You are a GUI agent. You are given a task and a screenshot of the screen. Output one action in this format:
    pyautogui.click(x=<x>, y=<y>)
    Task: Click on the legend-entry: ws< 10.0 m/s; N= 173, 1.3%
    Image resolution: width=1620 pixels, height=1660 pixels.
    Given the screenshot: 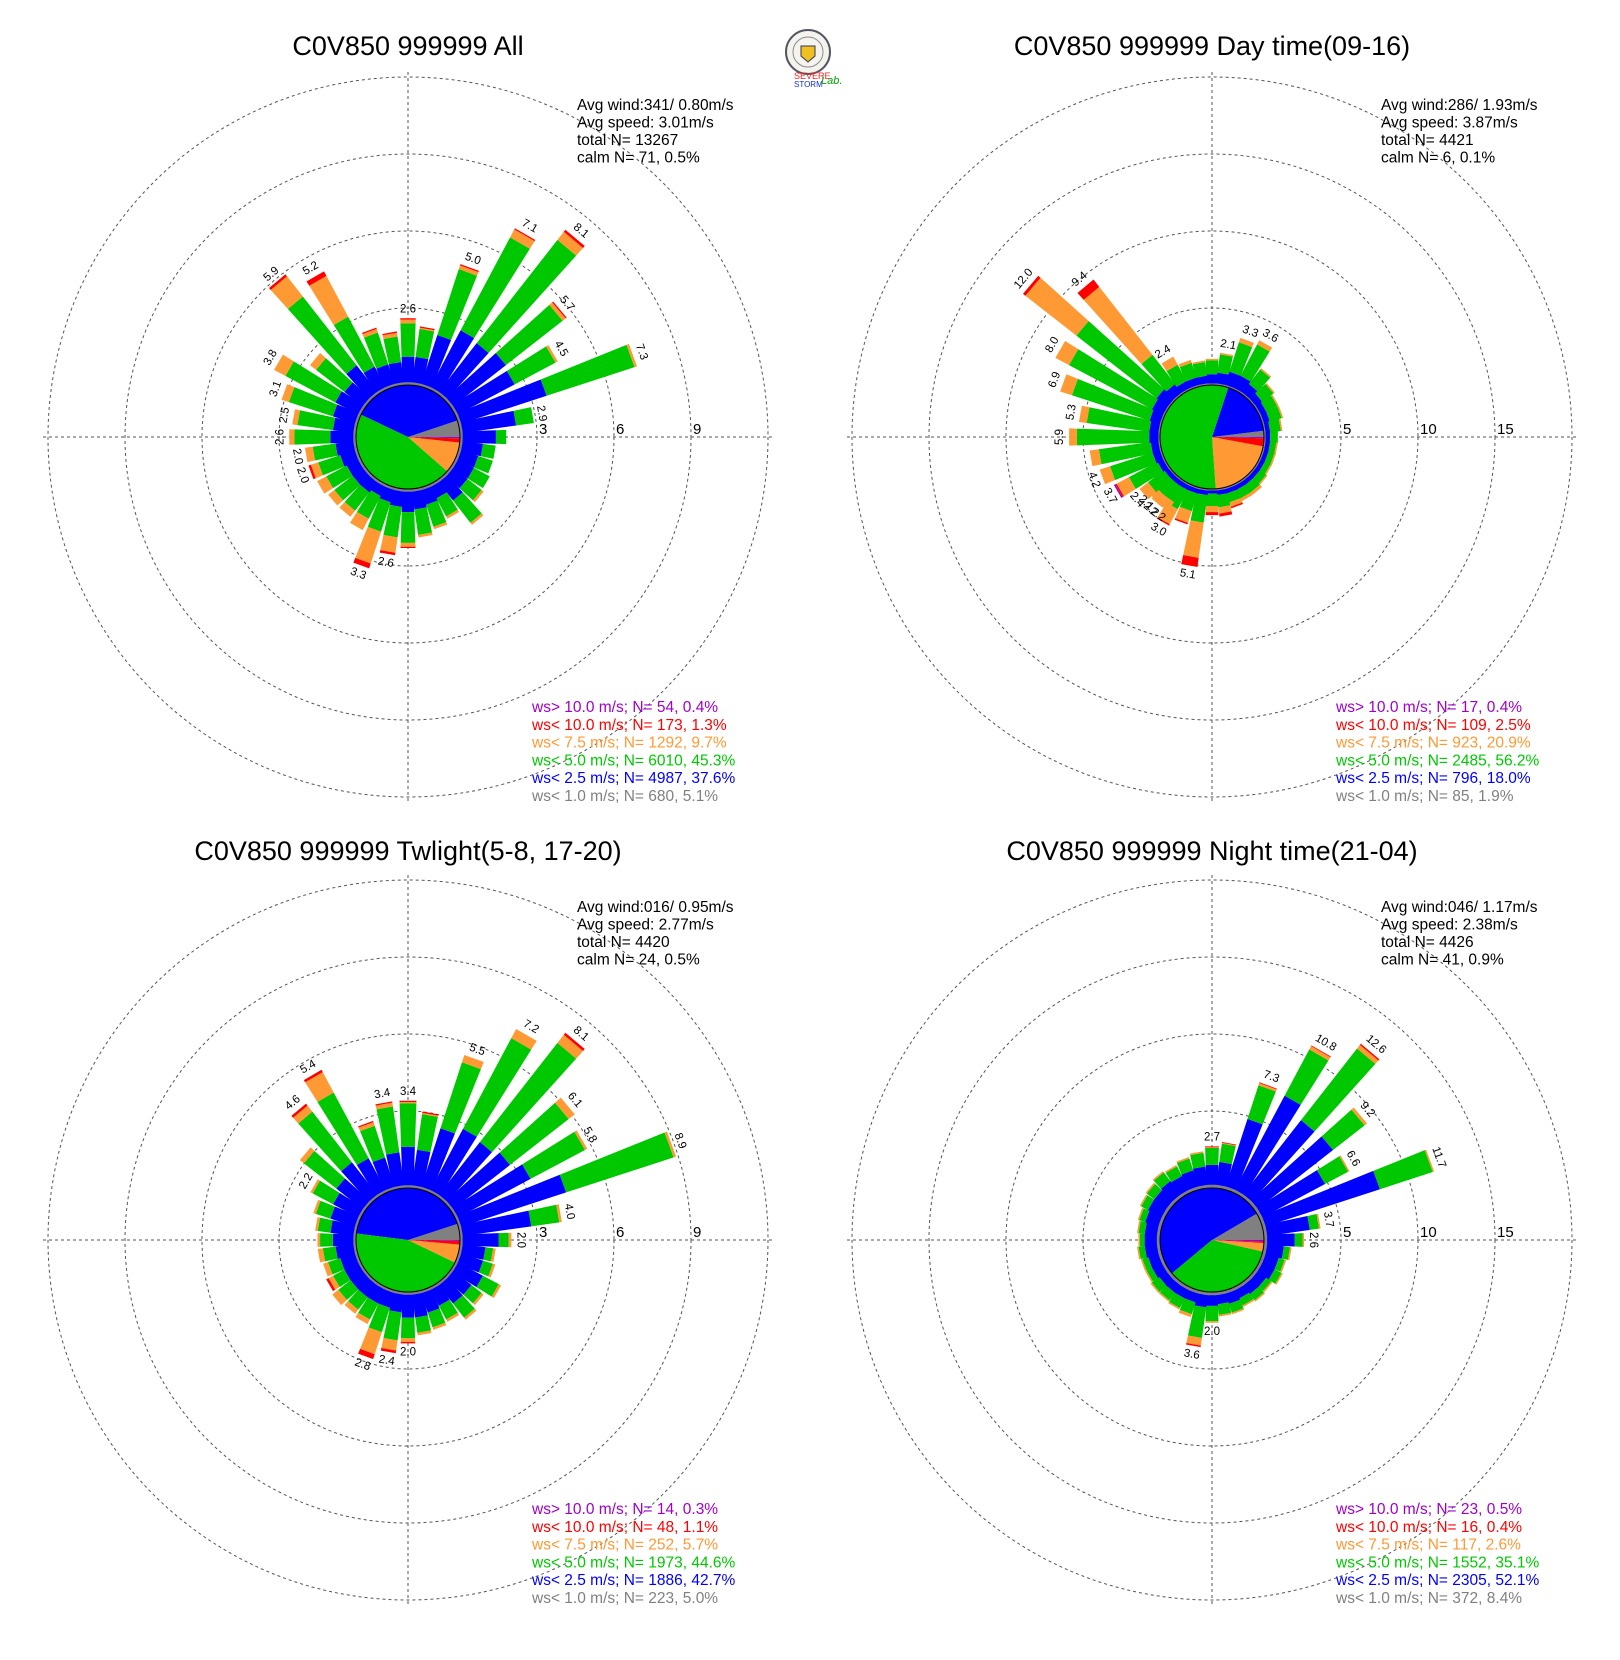 What is the action you would take?
    pyautogui.click(x=629, y=725)
    